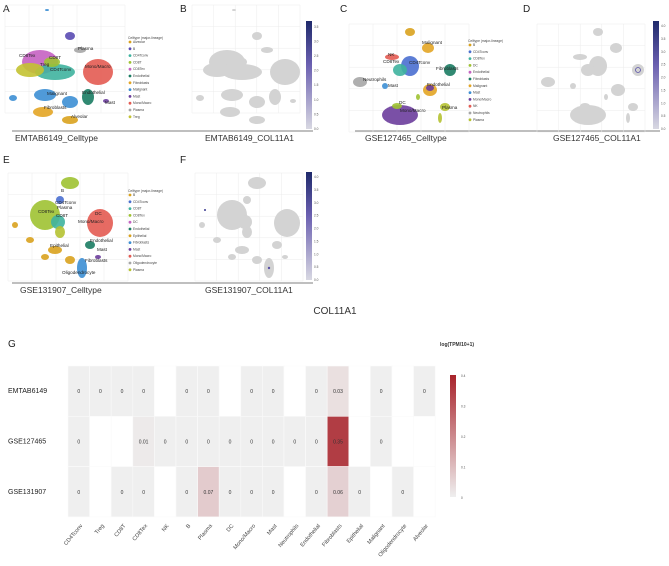 The width and height of the screenshot is (669, 566). Describe the element at coordinates (335, 311) in the screenshot. I see `heatmap-title: COL11A1` at that location.